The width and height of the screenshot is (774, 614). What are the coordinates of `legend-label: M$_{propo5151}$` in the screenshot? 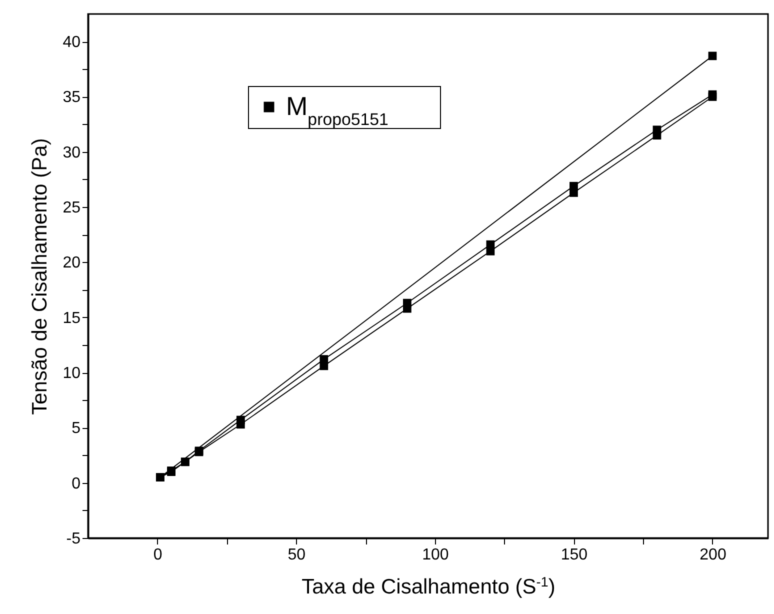 It's located at (337, 109).